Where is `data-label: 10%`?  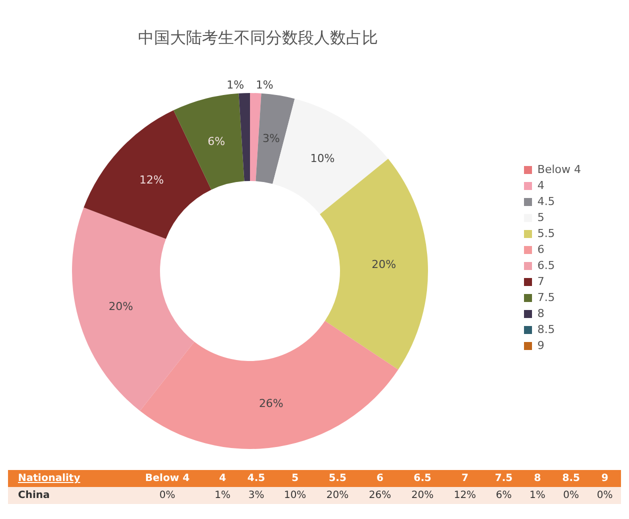
data-label: 10% is located at coordinates (322, 158).